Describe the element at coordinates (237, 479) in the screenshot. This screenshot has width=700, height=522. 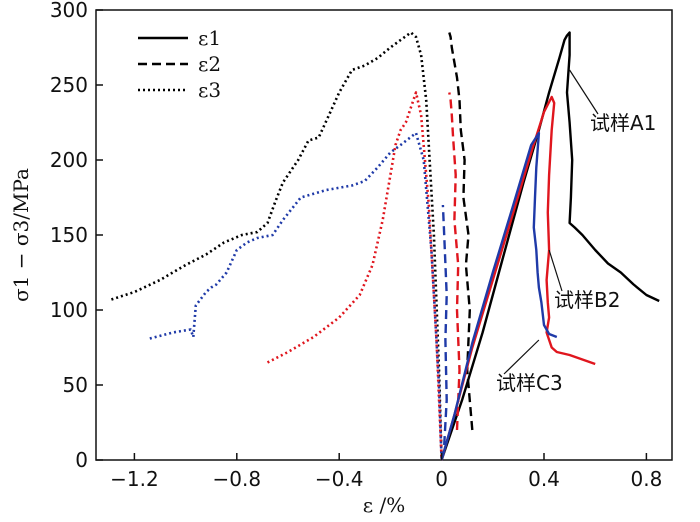
I see `x-tick-label: −0.8` at that location.